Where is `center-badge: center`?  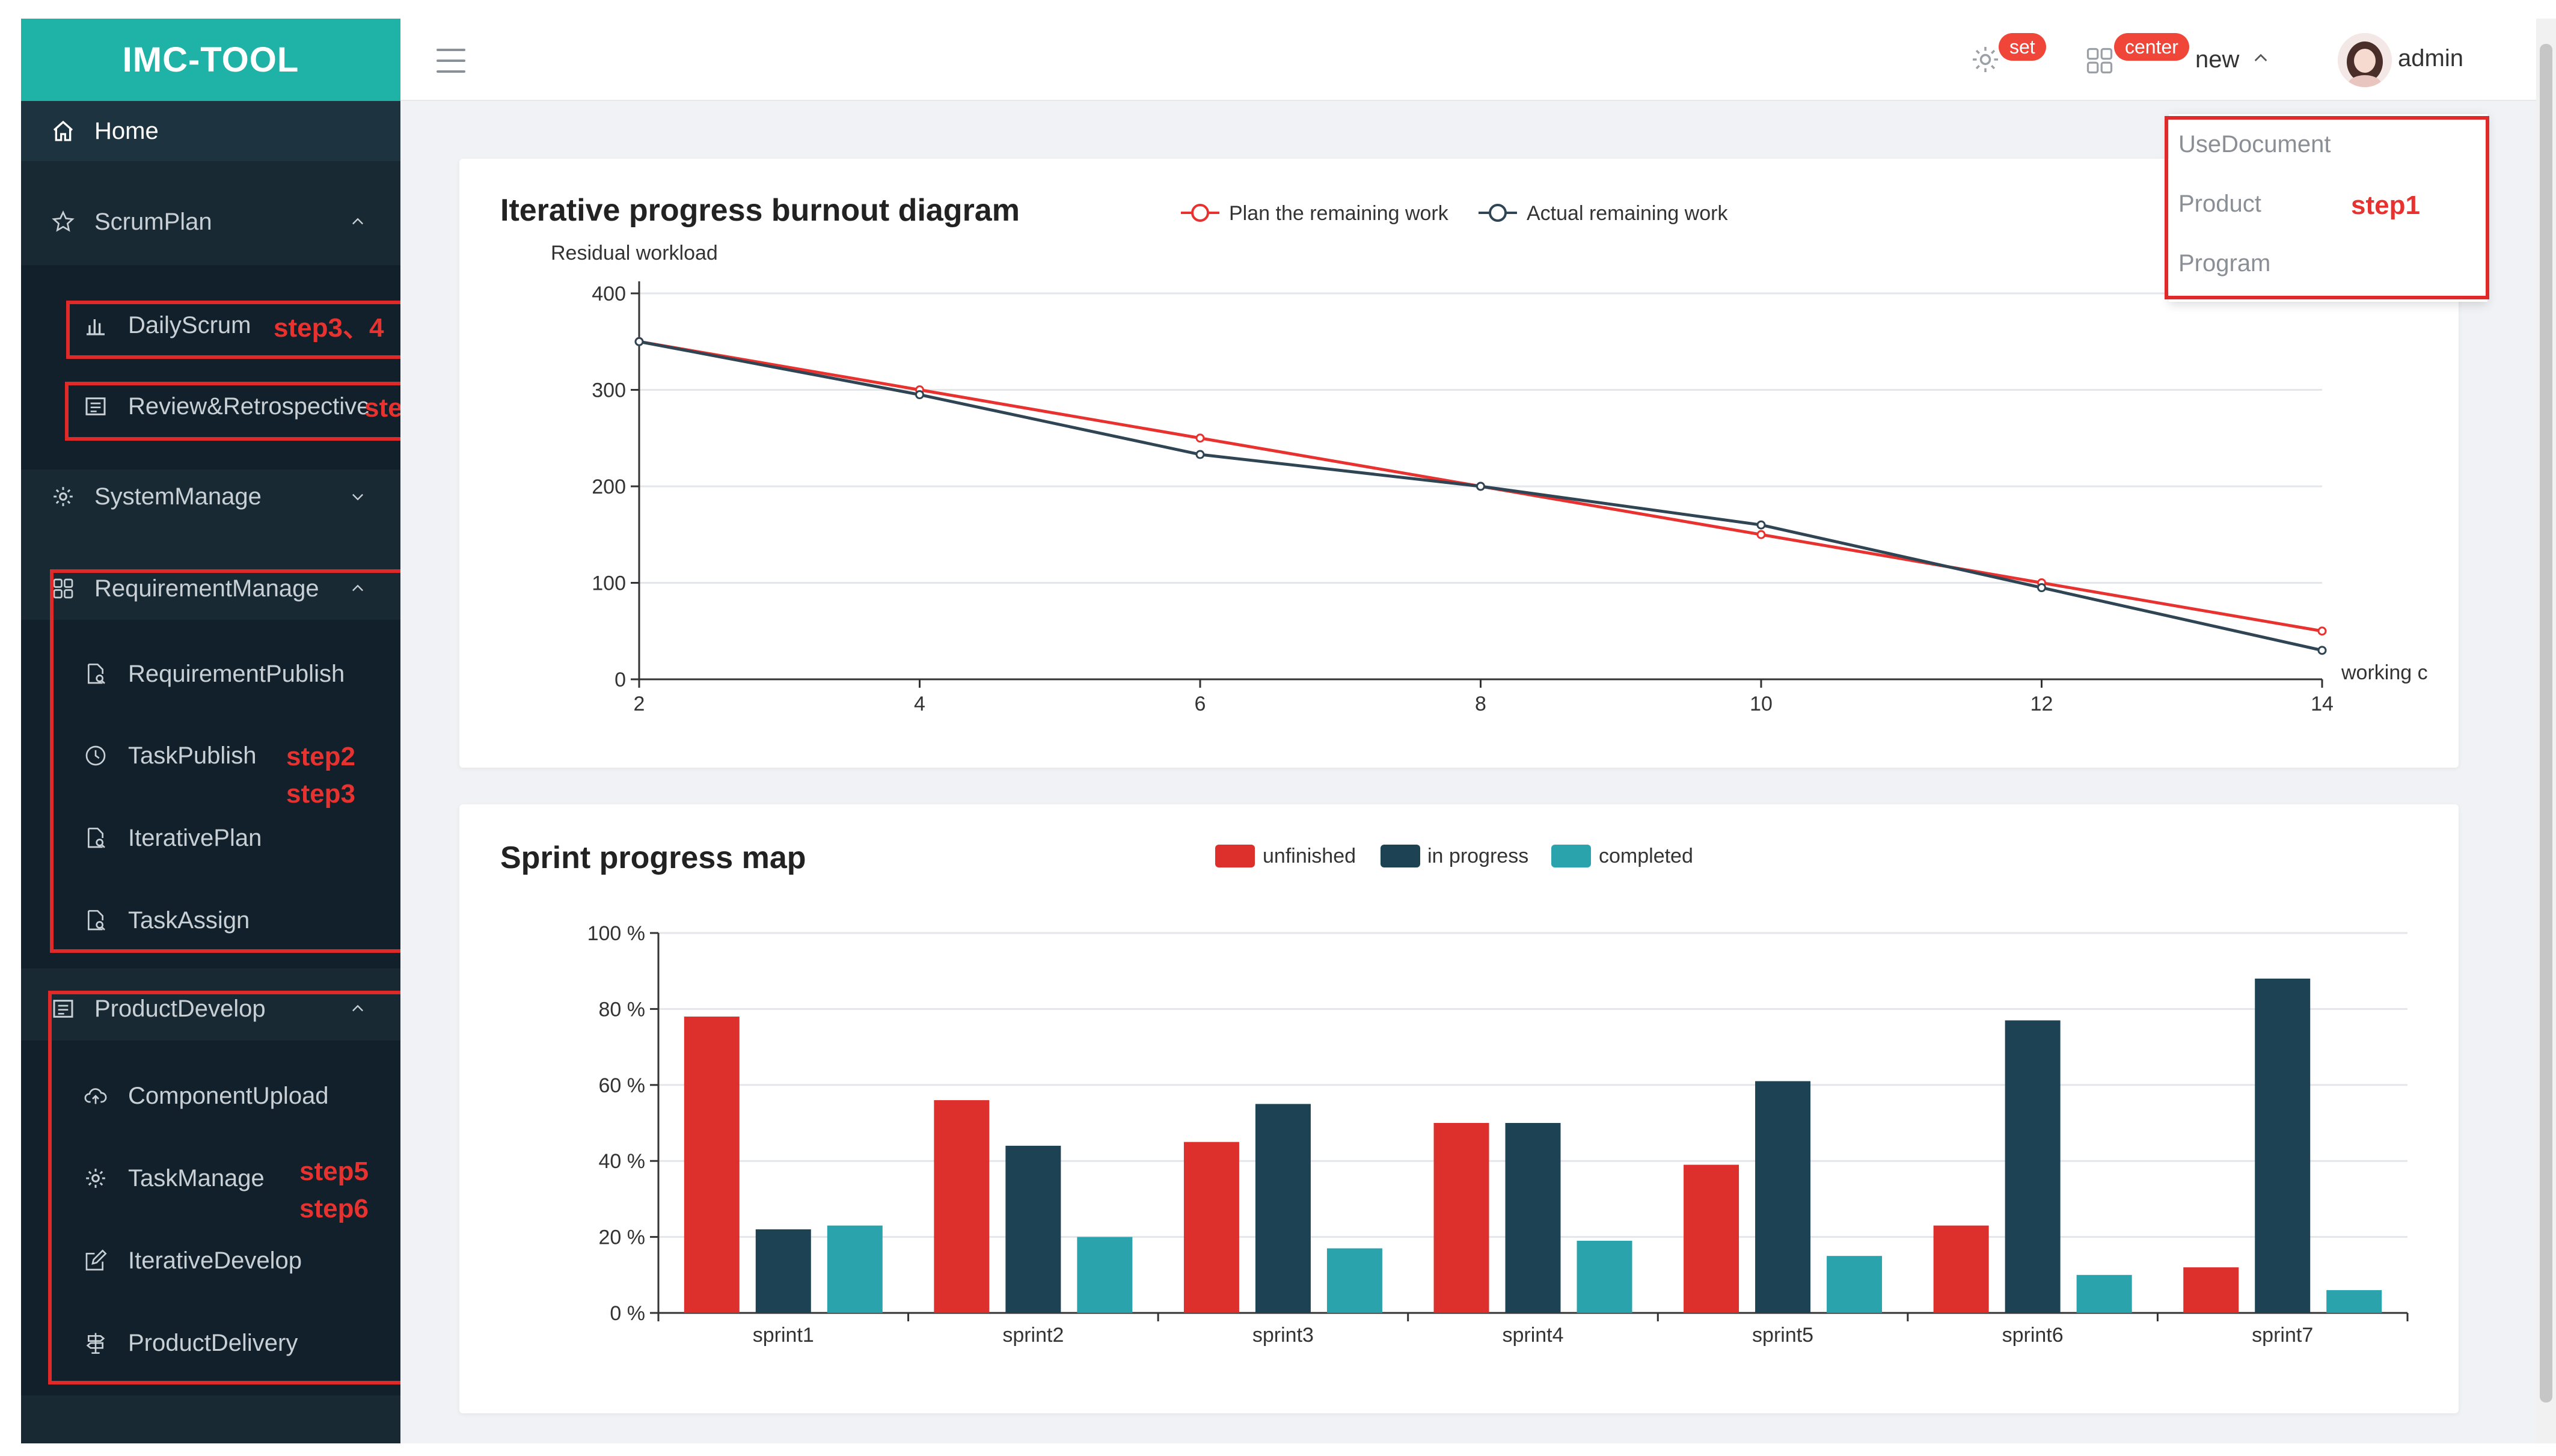 center-badge: center is located at coordinates (2151, 47).